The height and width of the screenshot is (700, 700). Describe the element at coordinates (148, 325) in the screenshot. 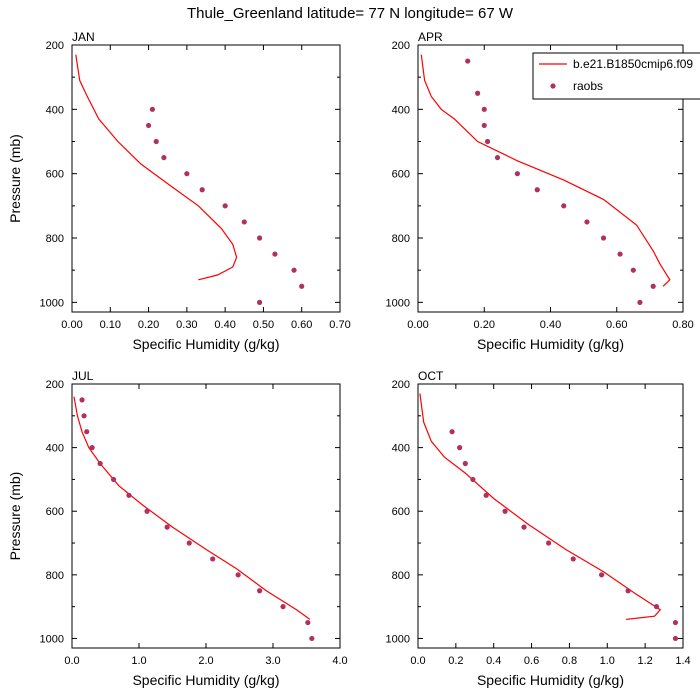

I see `jan-xtick-label: 0.20` at that location.